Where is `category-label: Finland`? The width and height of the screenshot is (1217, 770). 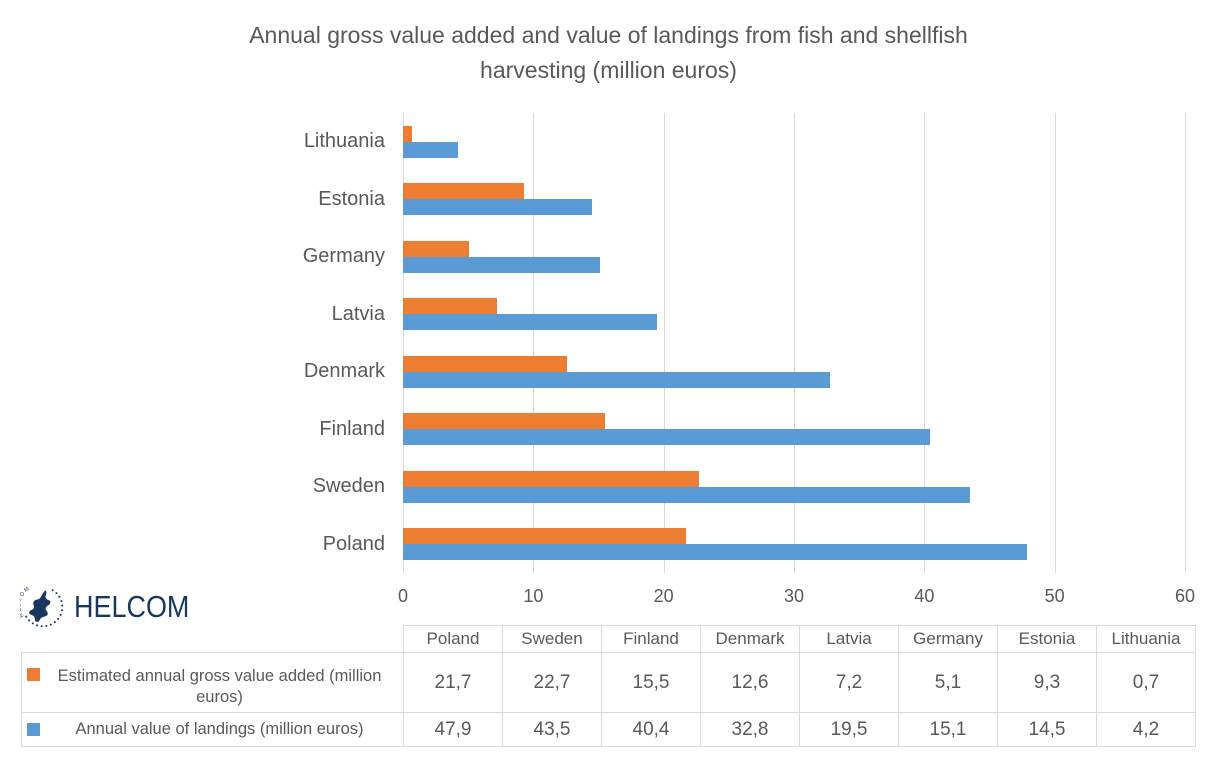
category-label: Finland is located at coordinates (352, 428).